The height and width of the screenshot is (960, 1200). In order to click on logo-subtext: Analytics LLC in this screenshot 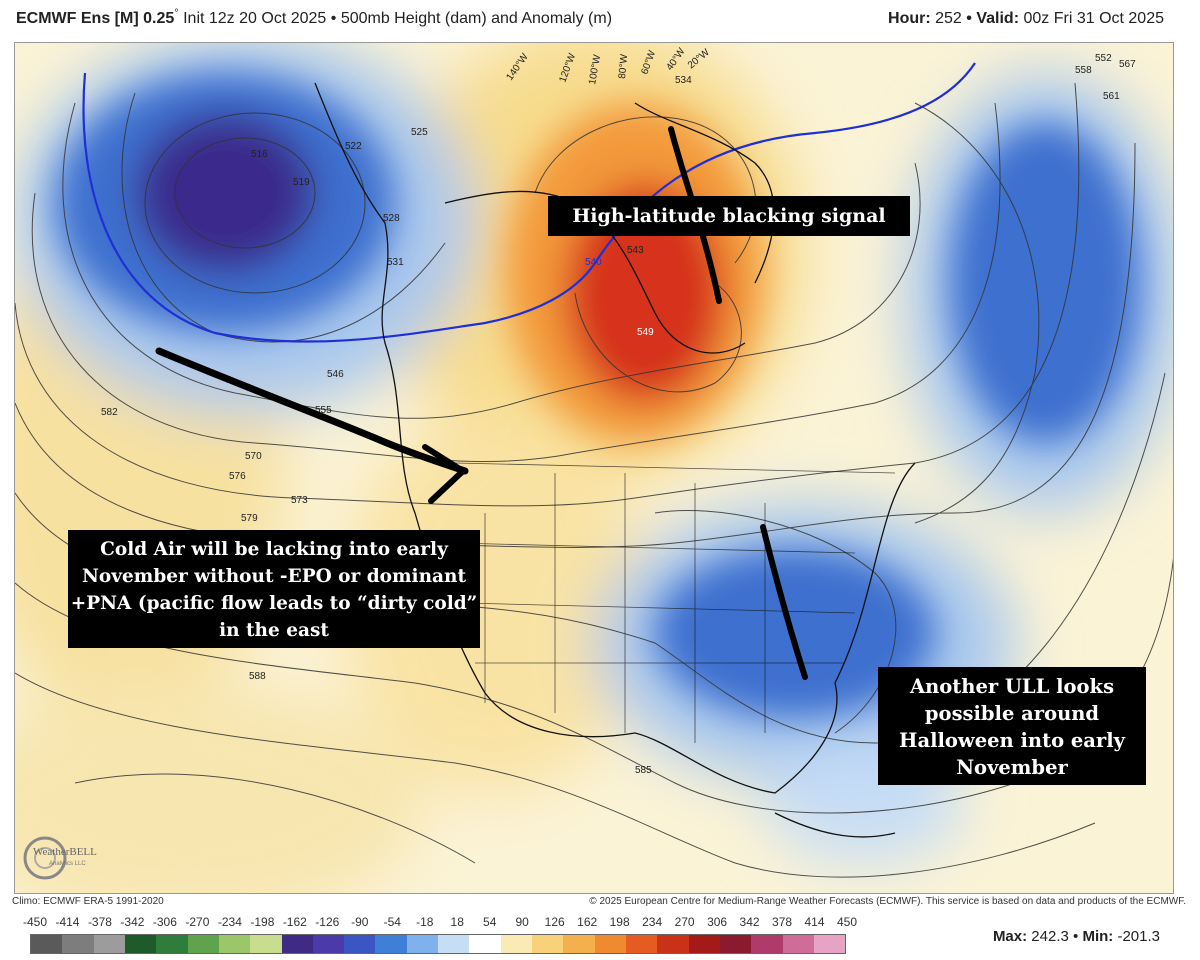, I will do `click(67, 864)`.